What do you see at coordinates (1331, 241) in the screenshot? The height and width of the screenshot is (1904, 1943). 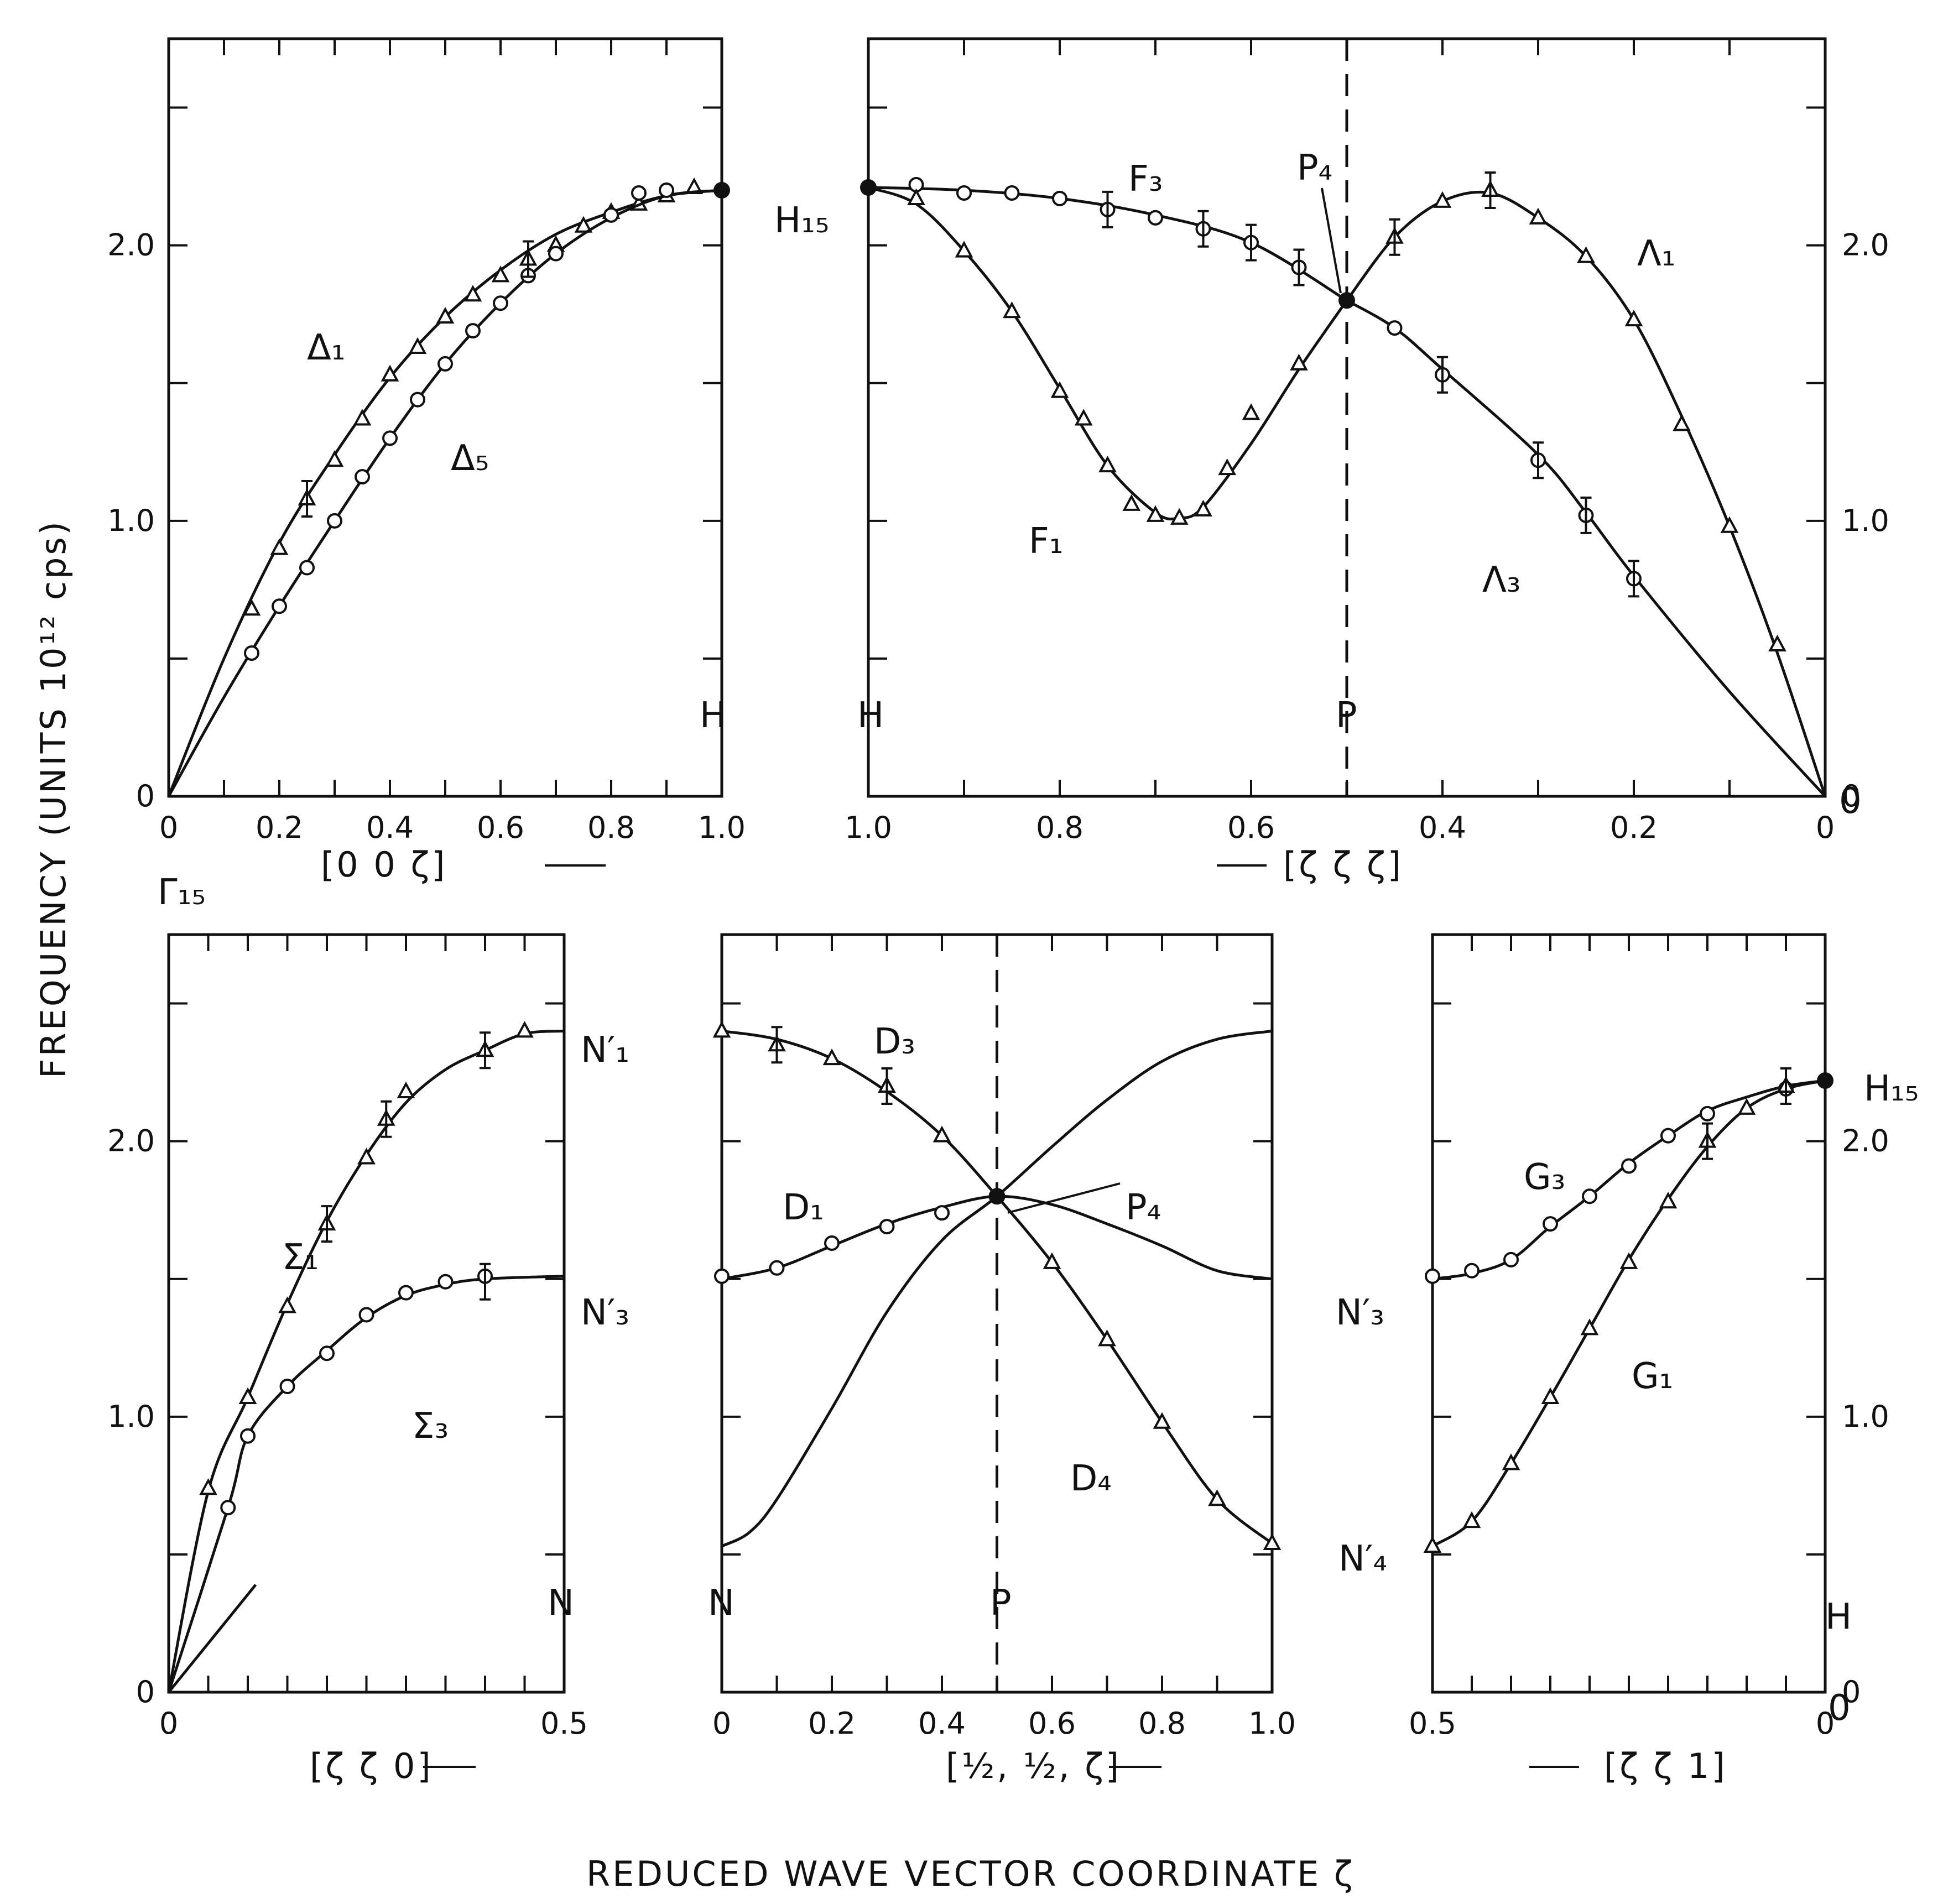 I see `pointer-p111-P4` at bounding box center [1331, 241].